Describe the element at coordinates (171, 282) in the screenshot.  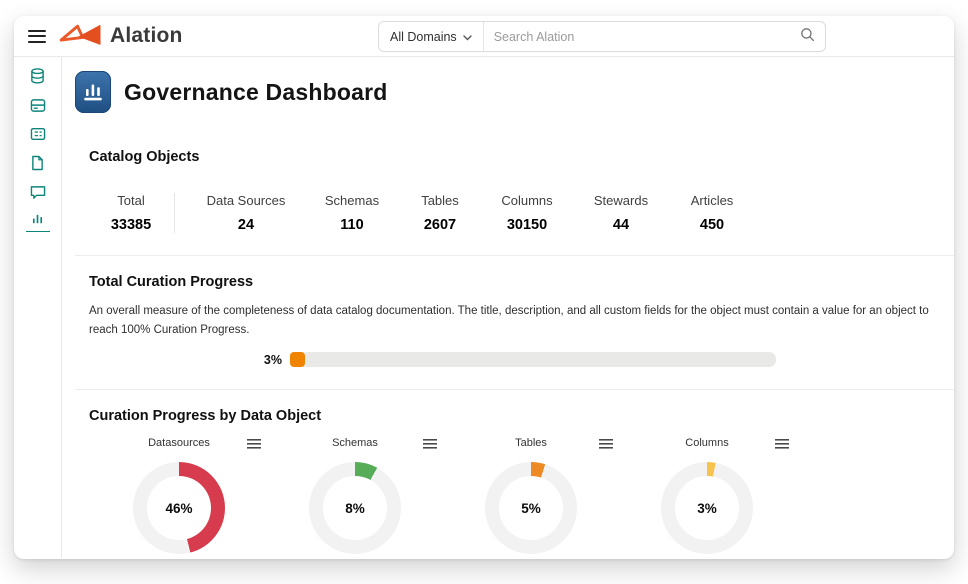
I see `total-curation-heading: Total Curation Progress` at that location.